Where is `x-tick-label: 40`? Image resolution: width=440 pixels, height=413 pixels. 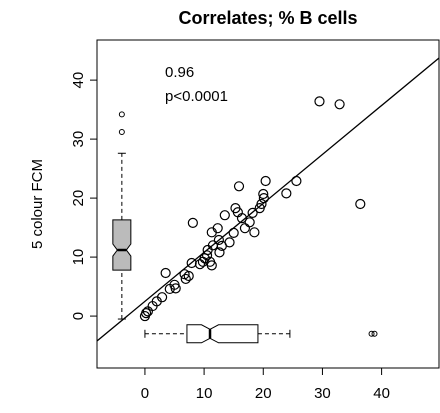
x-tick-label: 40 is located at coordinates (381, 393).